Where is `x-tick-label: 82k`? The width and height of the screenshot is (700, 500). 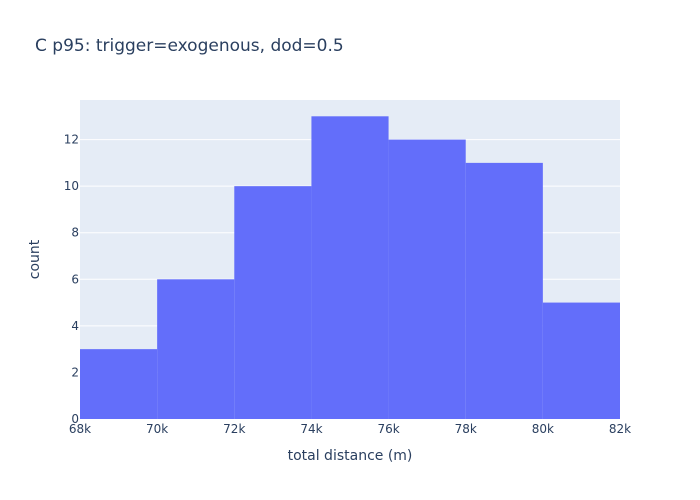 x-tick-label: 82k is located at coordinates (620, 429).